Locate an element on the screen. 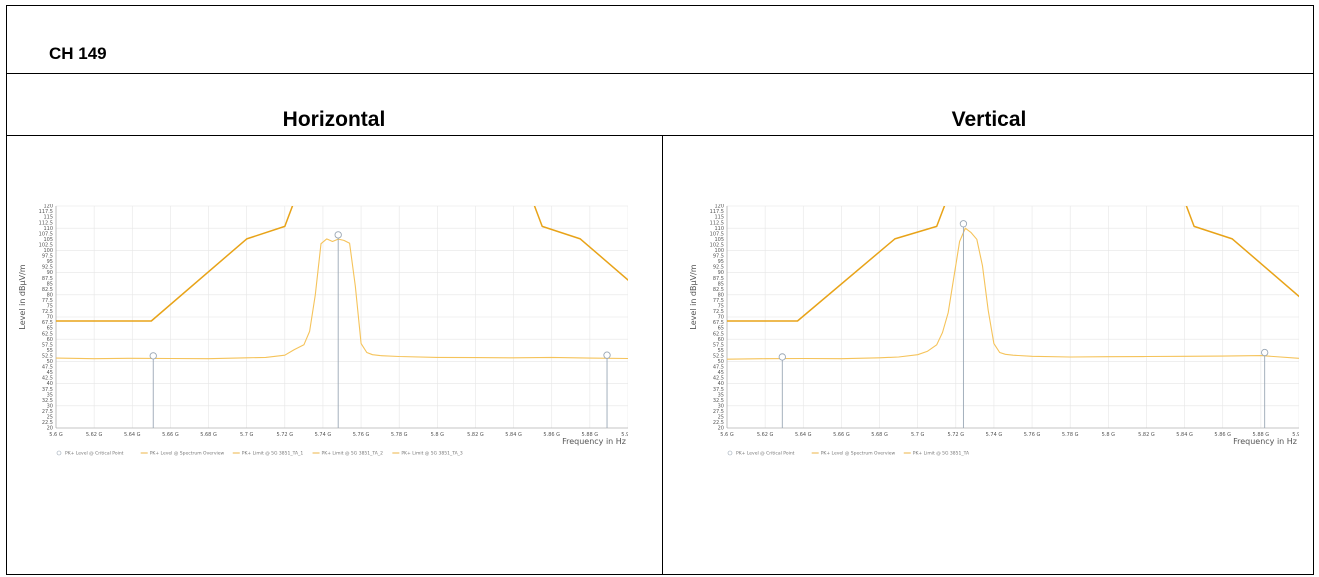  y-tick-label: 27.5 is located at coordinates (718, 412).